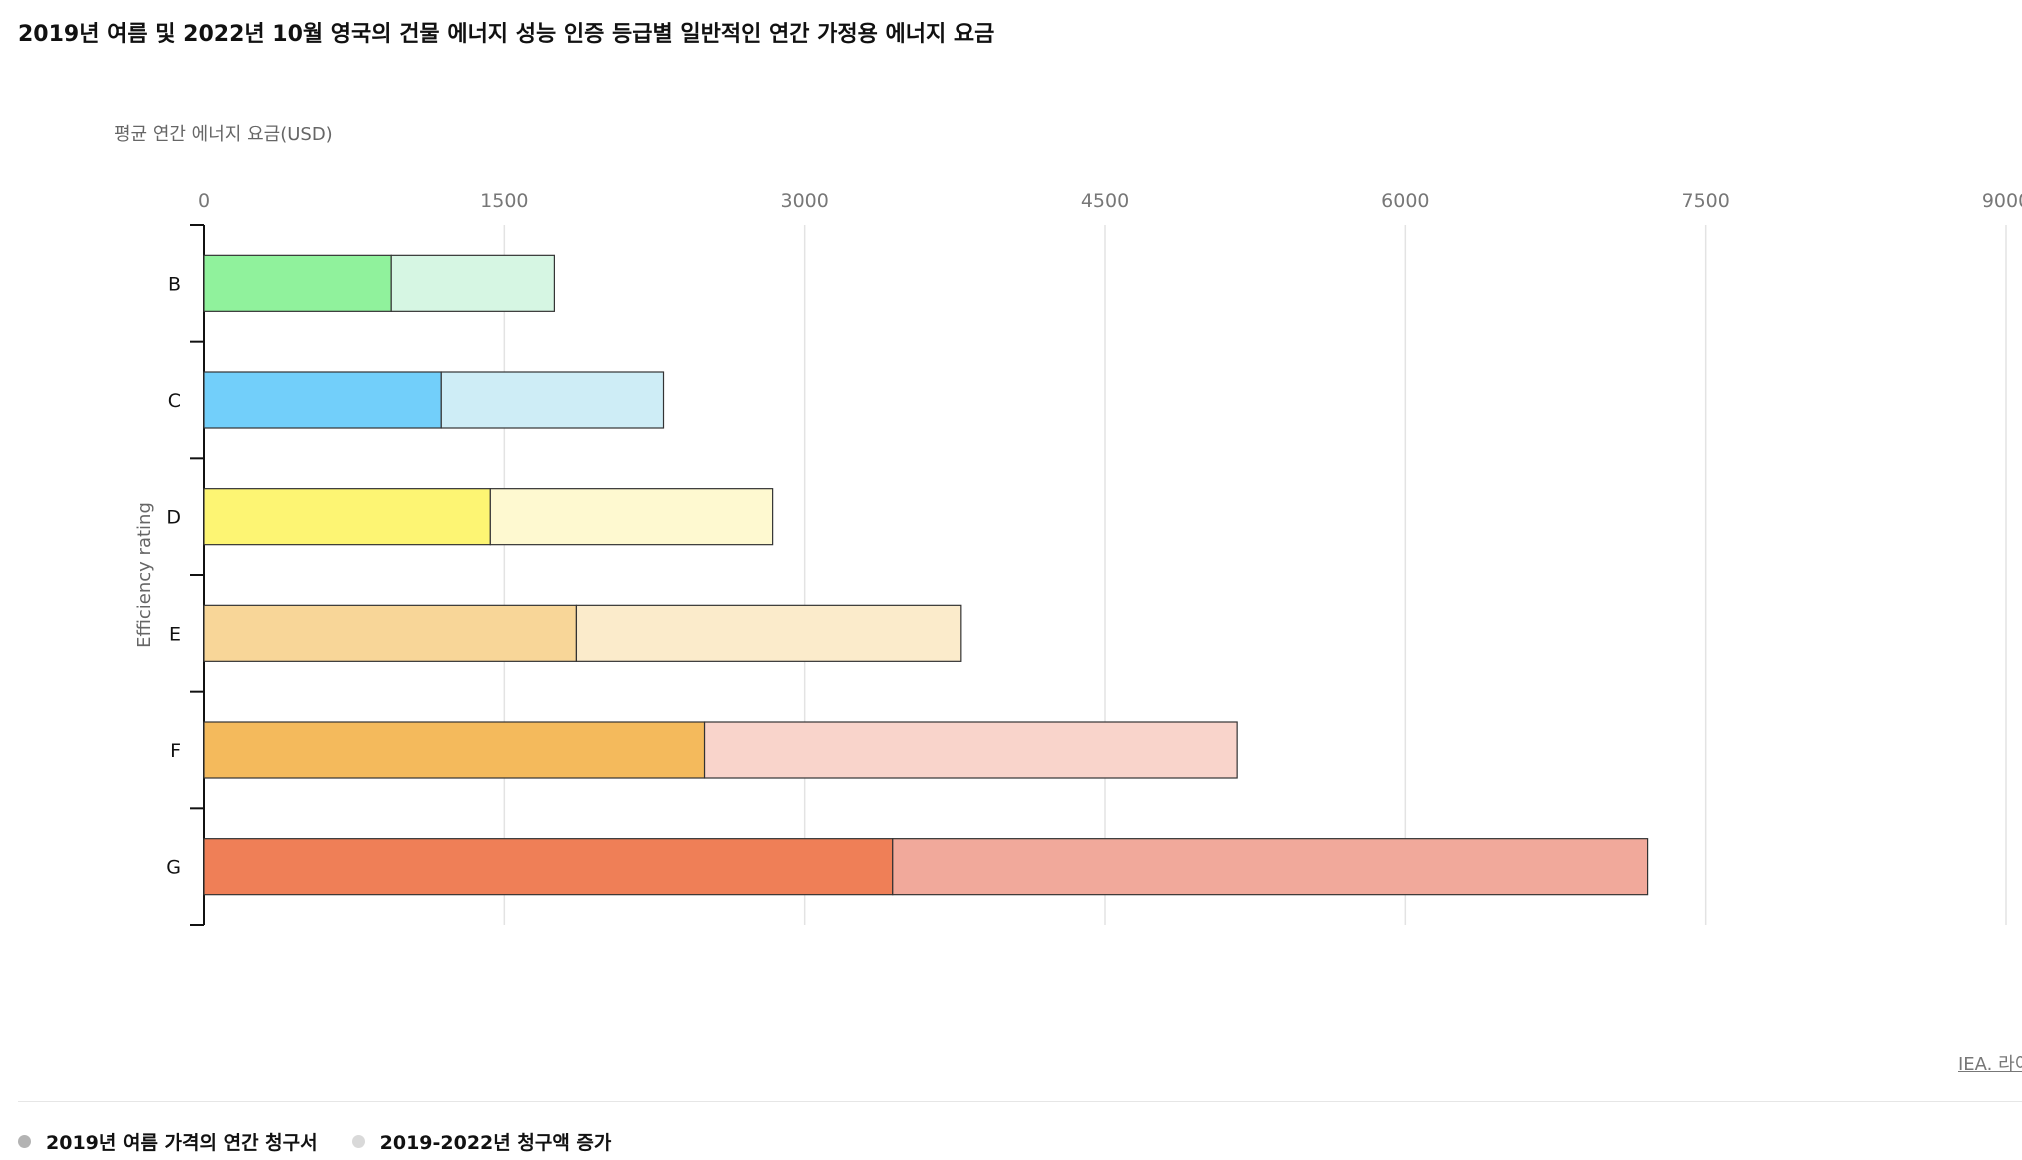  Describe the element at coordinates (1020, 1101) in the screenshot. I see `legend-divider` at that location.